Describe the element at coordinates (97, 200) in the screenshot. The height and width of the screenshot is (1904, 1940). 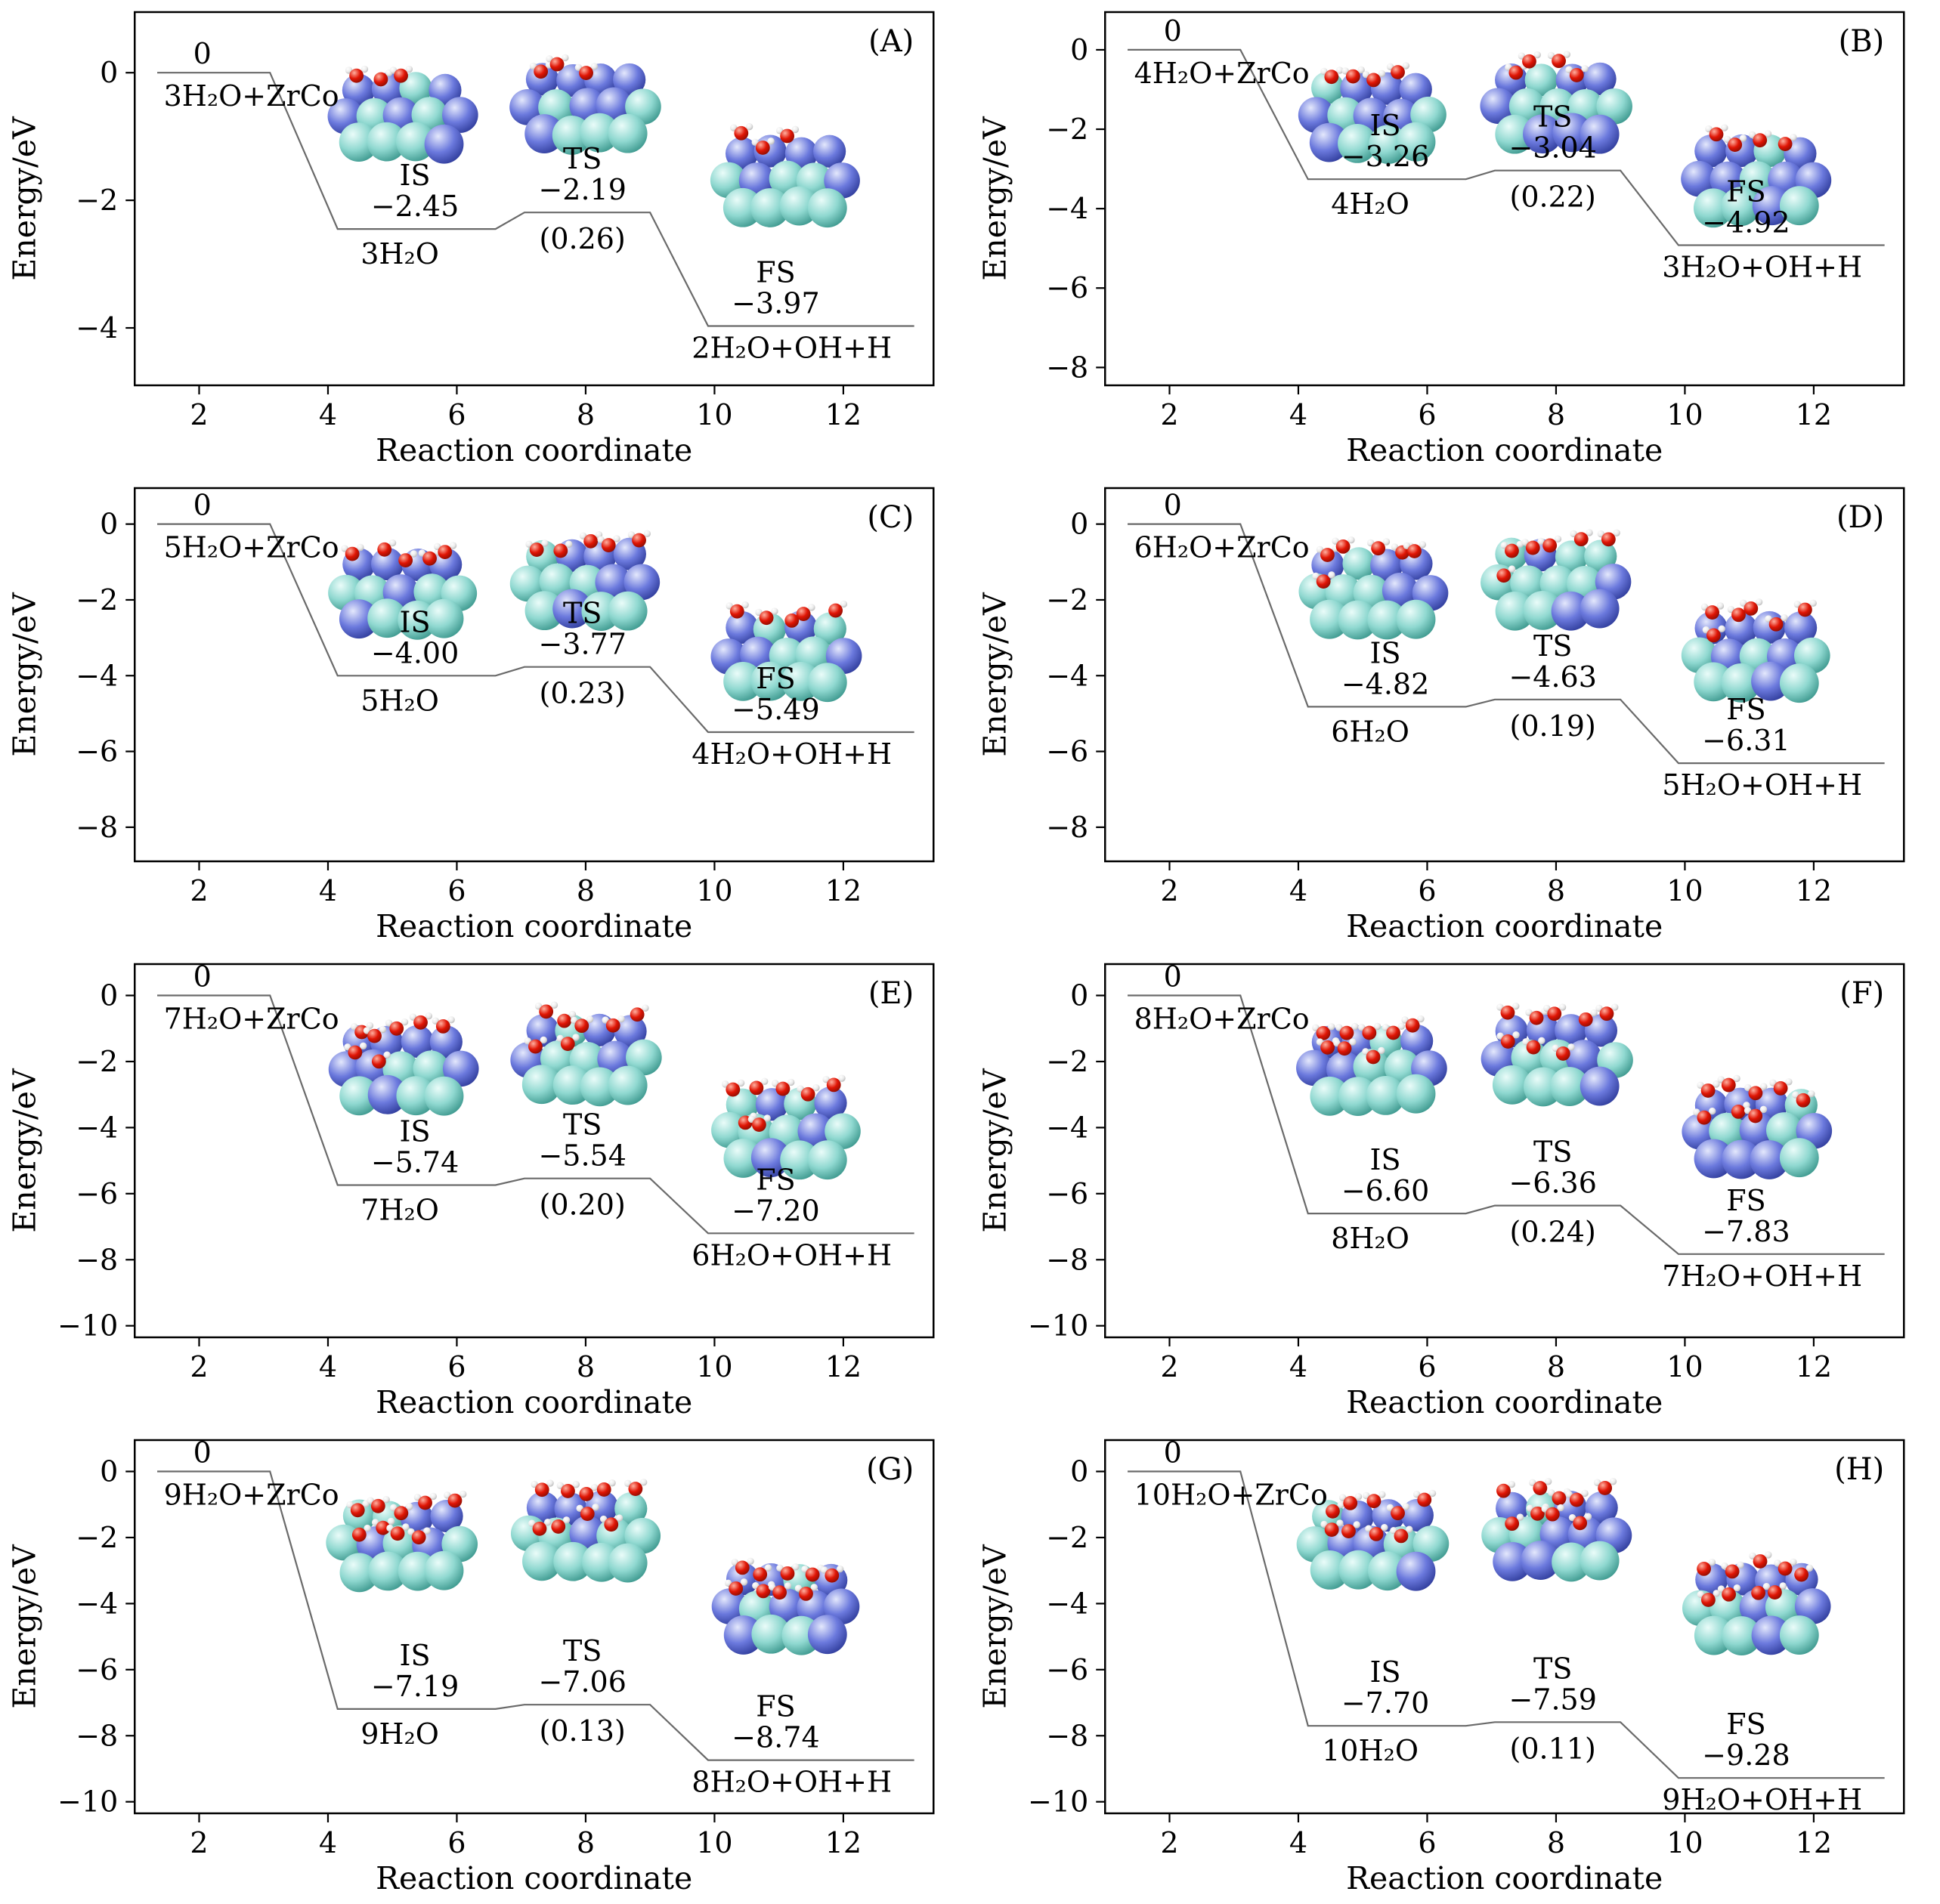
I see `y-tick-label: −2` at that location.